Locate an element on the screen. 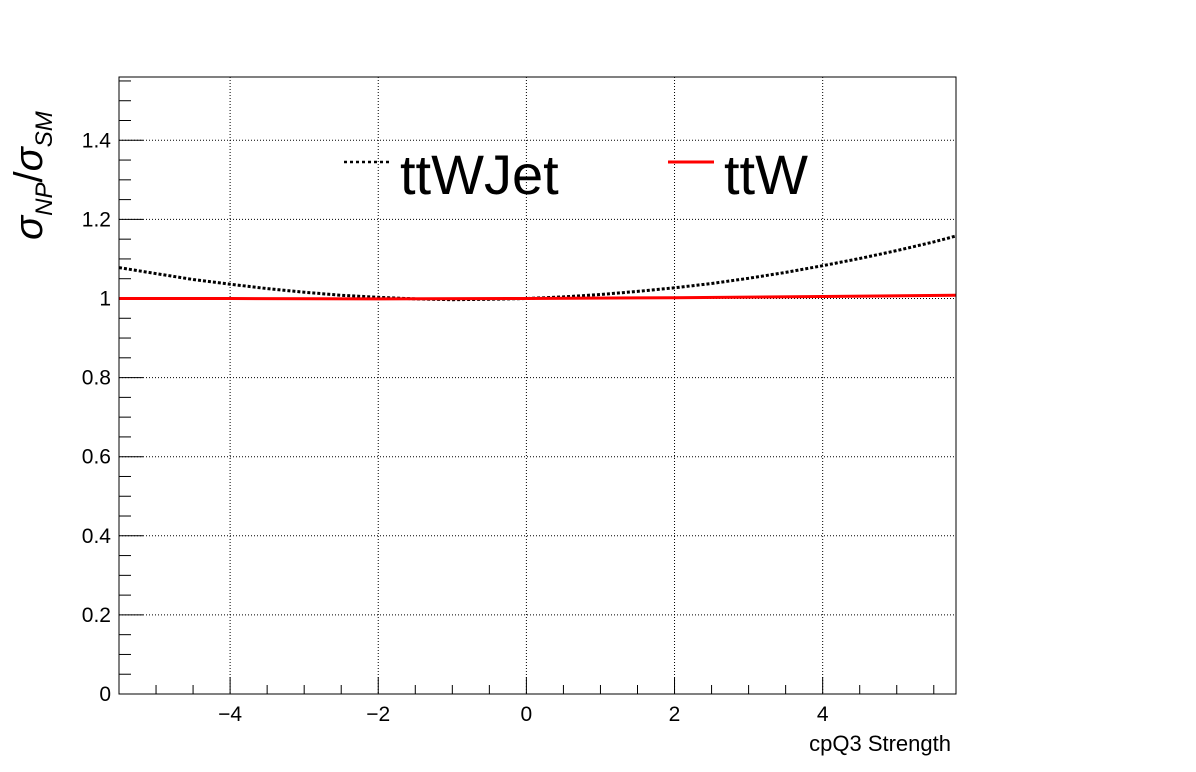 The width and height of the screenshot is (1196, 772). y-tick-label: 0.6 is located at coordinates (96, 457).